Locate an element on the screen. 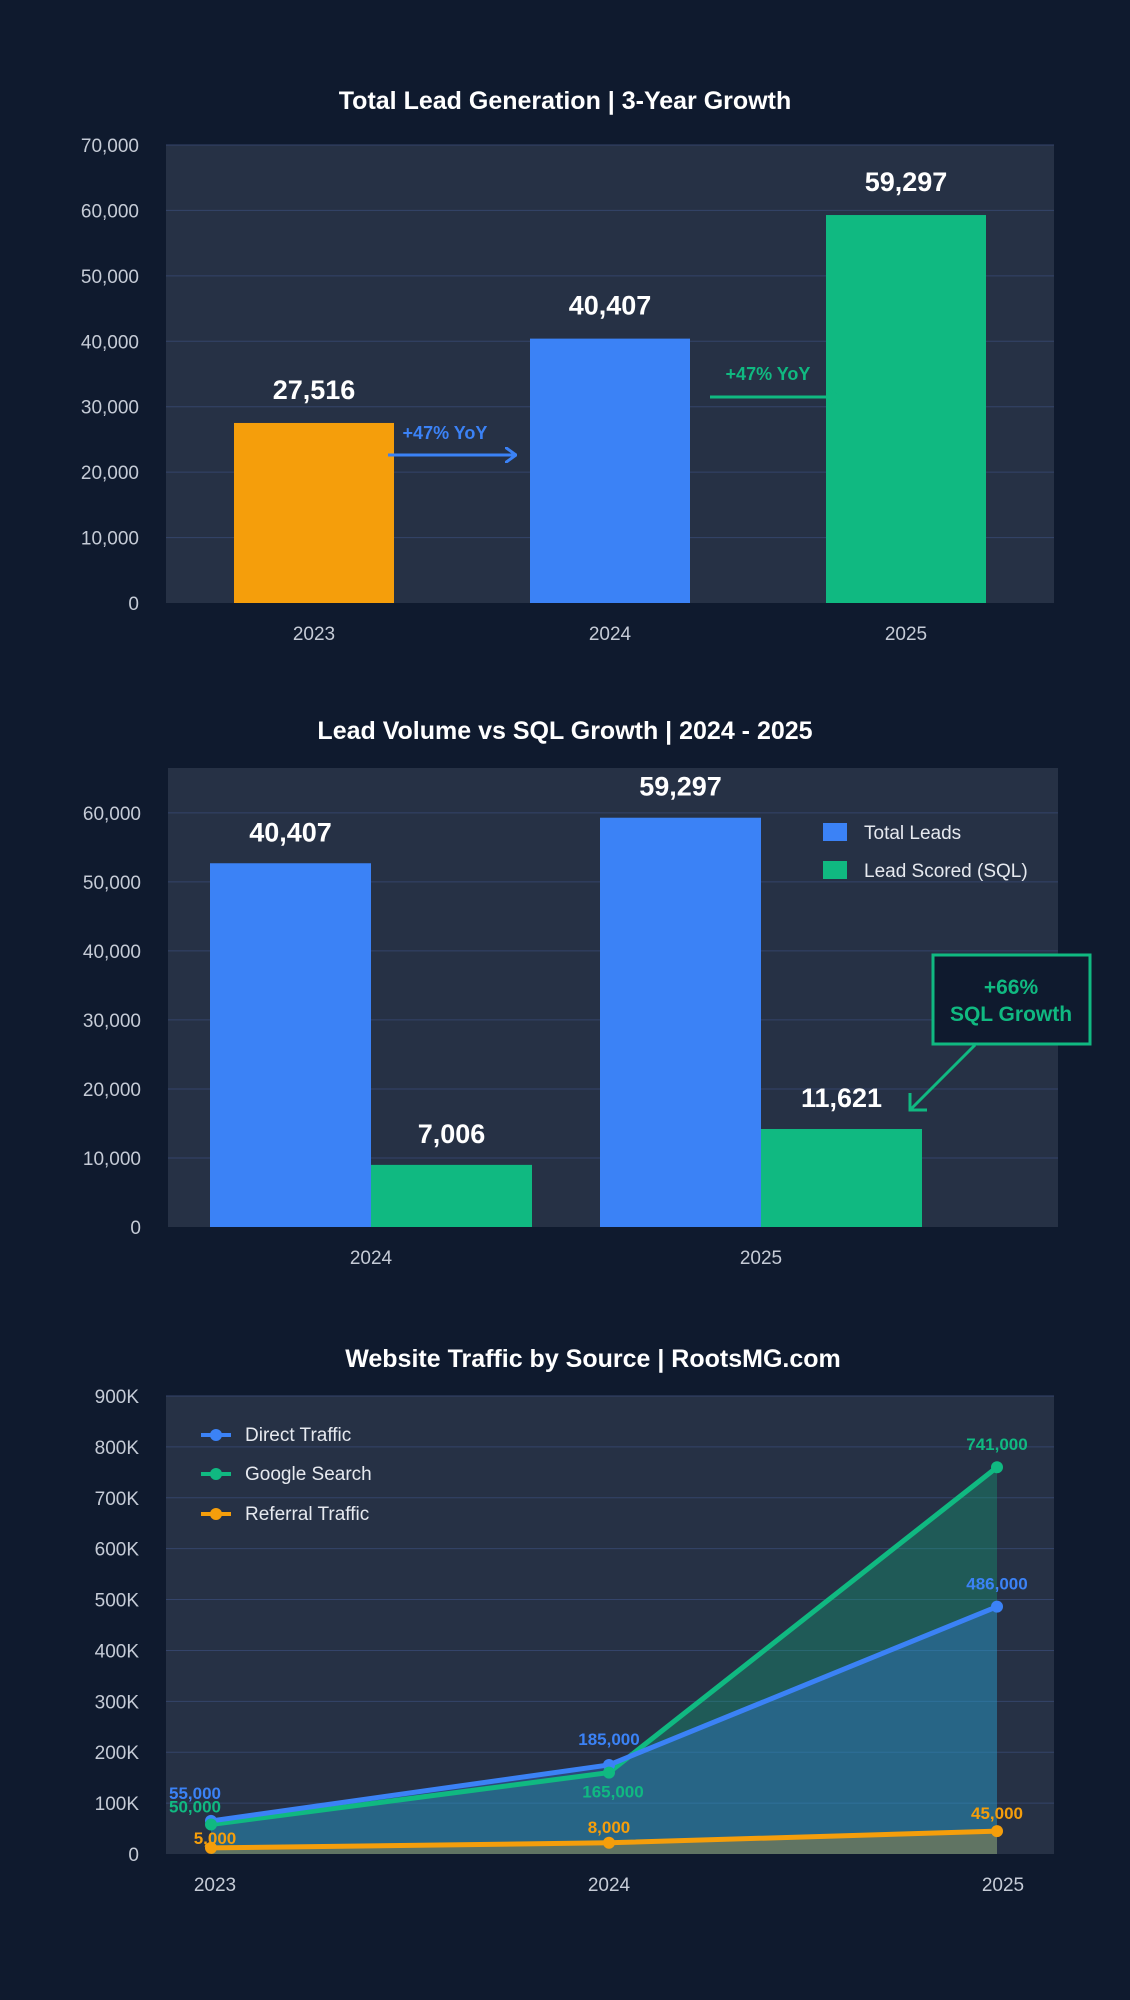  yoy-label-1: +47% YoY is located at coordinates (445, 433).